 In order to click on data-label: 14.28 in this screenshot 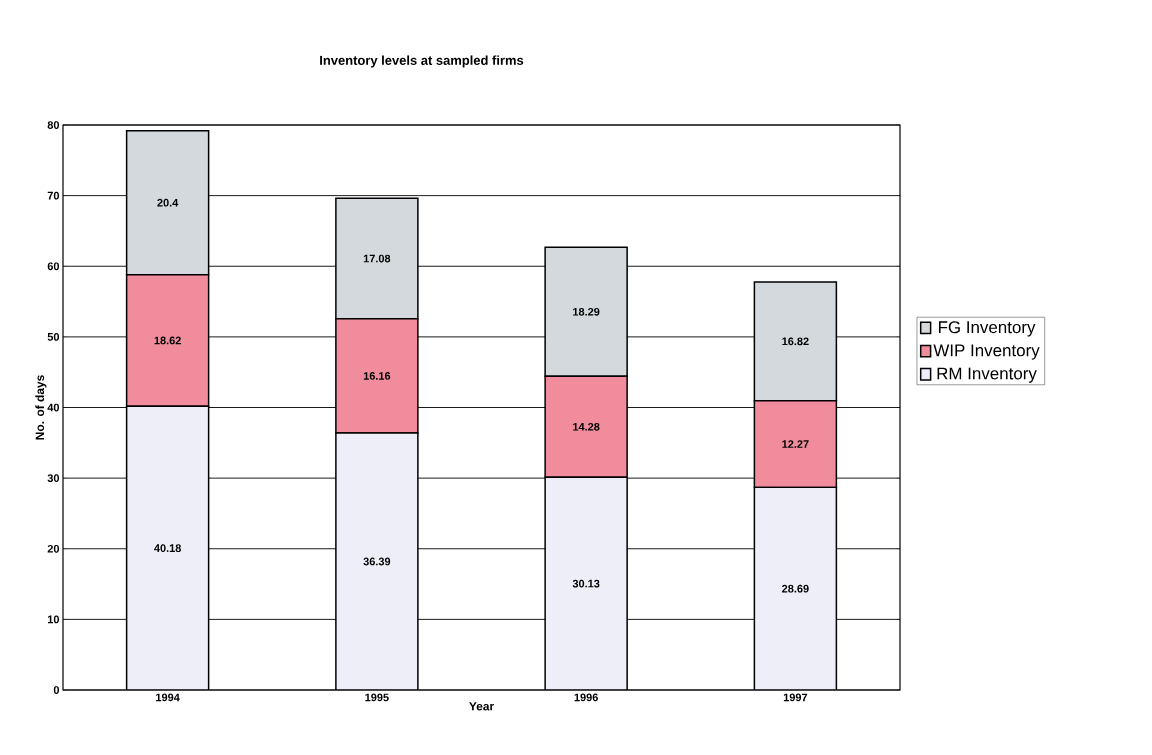, I will do `click(586, 426)`.